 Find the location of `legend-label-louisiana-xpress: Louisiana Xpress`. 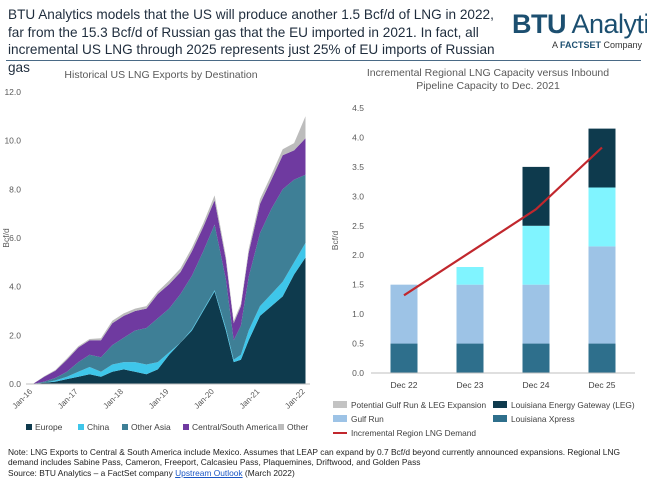

legend-label-louisiana-xpress: Louisiana Xpress is located at coordinates (543, 419).